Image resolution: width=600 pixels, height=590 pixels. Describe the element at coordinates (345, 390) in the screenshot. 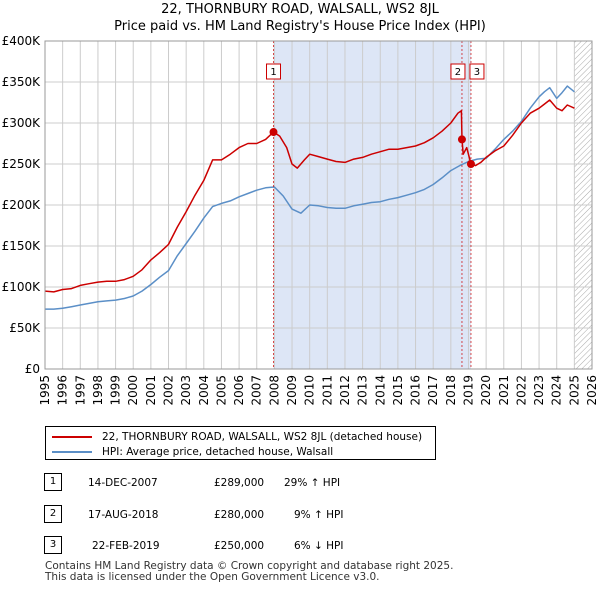

I see `x-tick-label: 2012` at that location.